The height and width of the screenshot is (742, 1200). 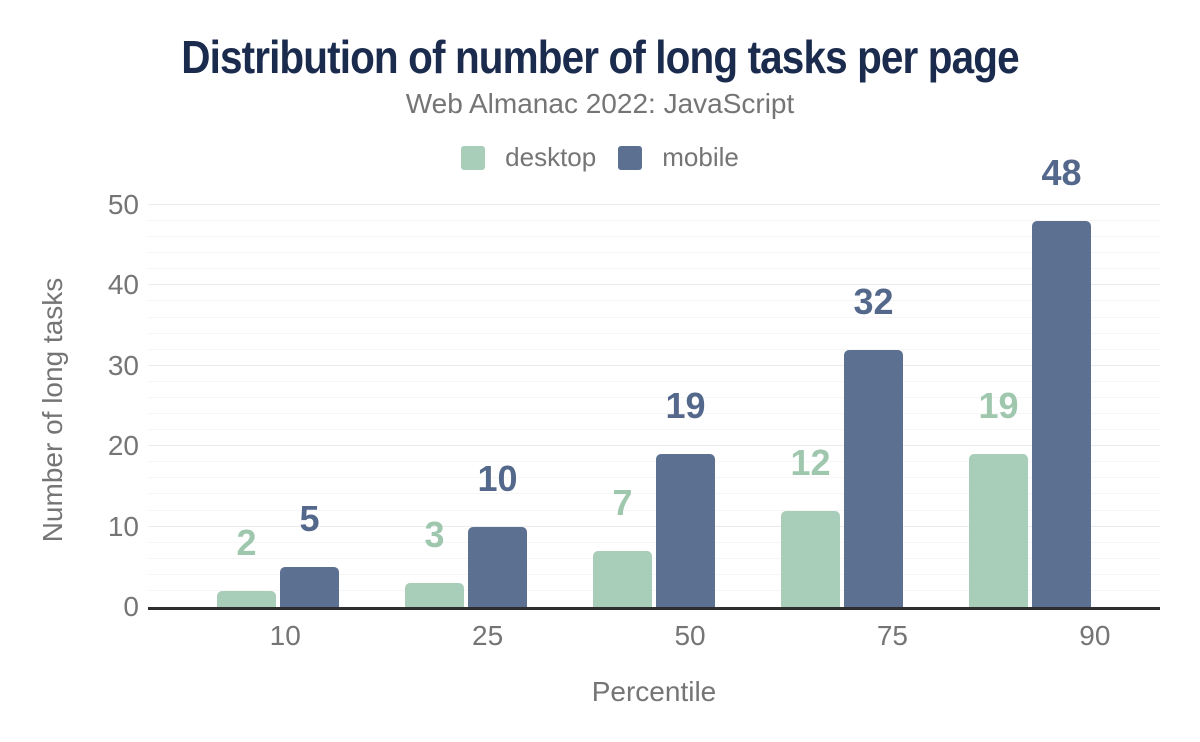 What do you see at coordinates (123, 285) in the screenshot?
I see `y-tick-label: 40` at bounding box center [123, 285].